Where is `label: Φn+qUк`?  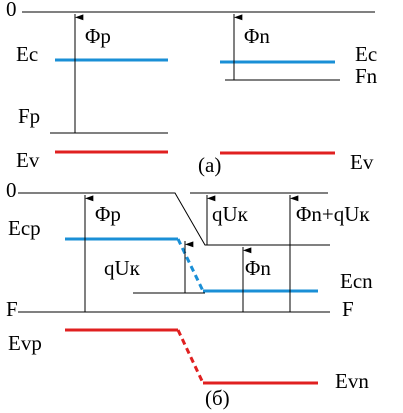 label: Φn+qUк is located at coordinates (333, 214).